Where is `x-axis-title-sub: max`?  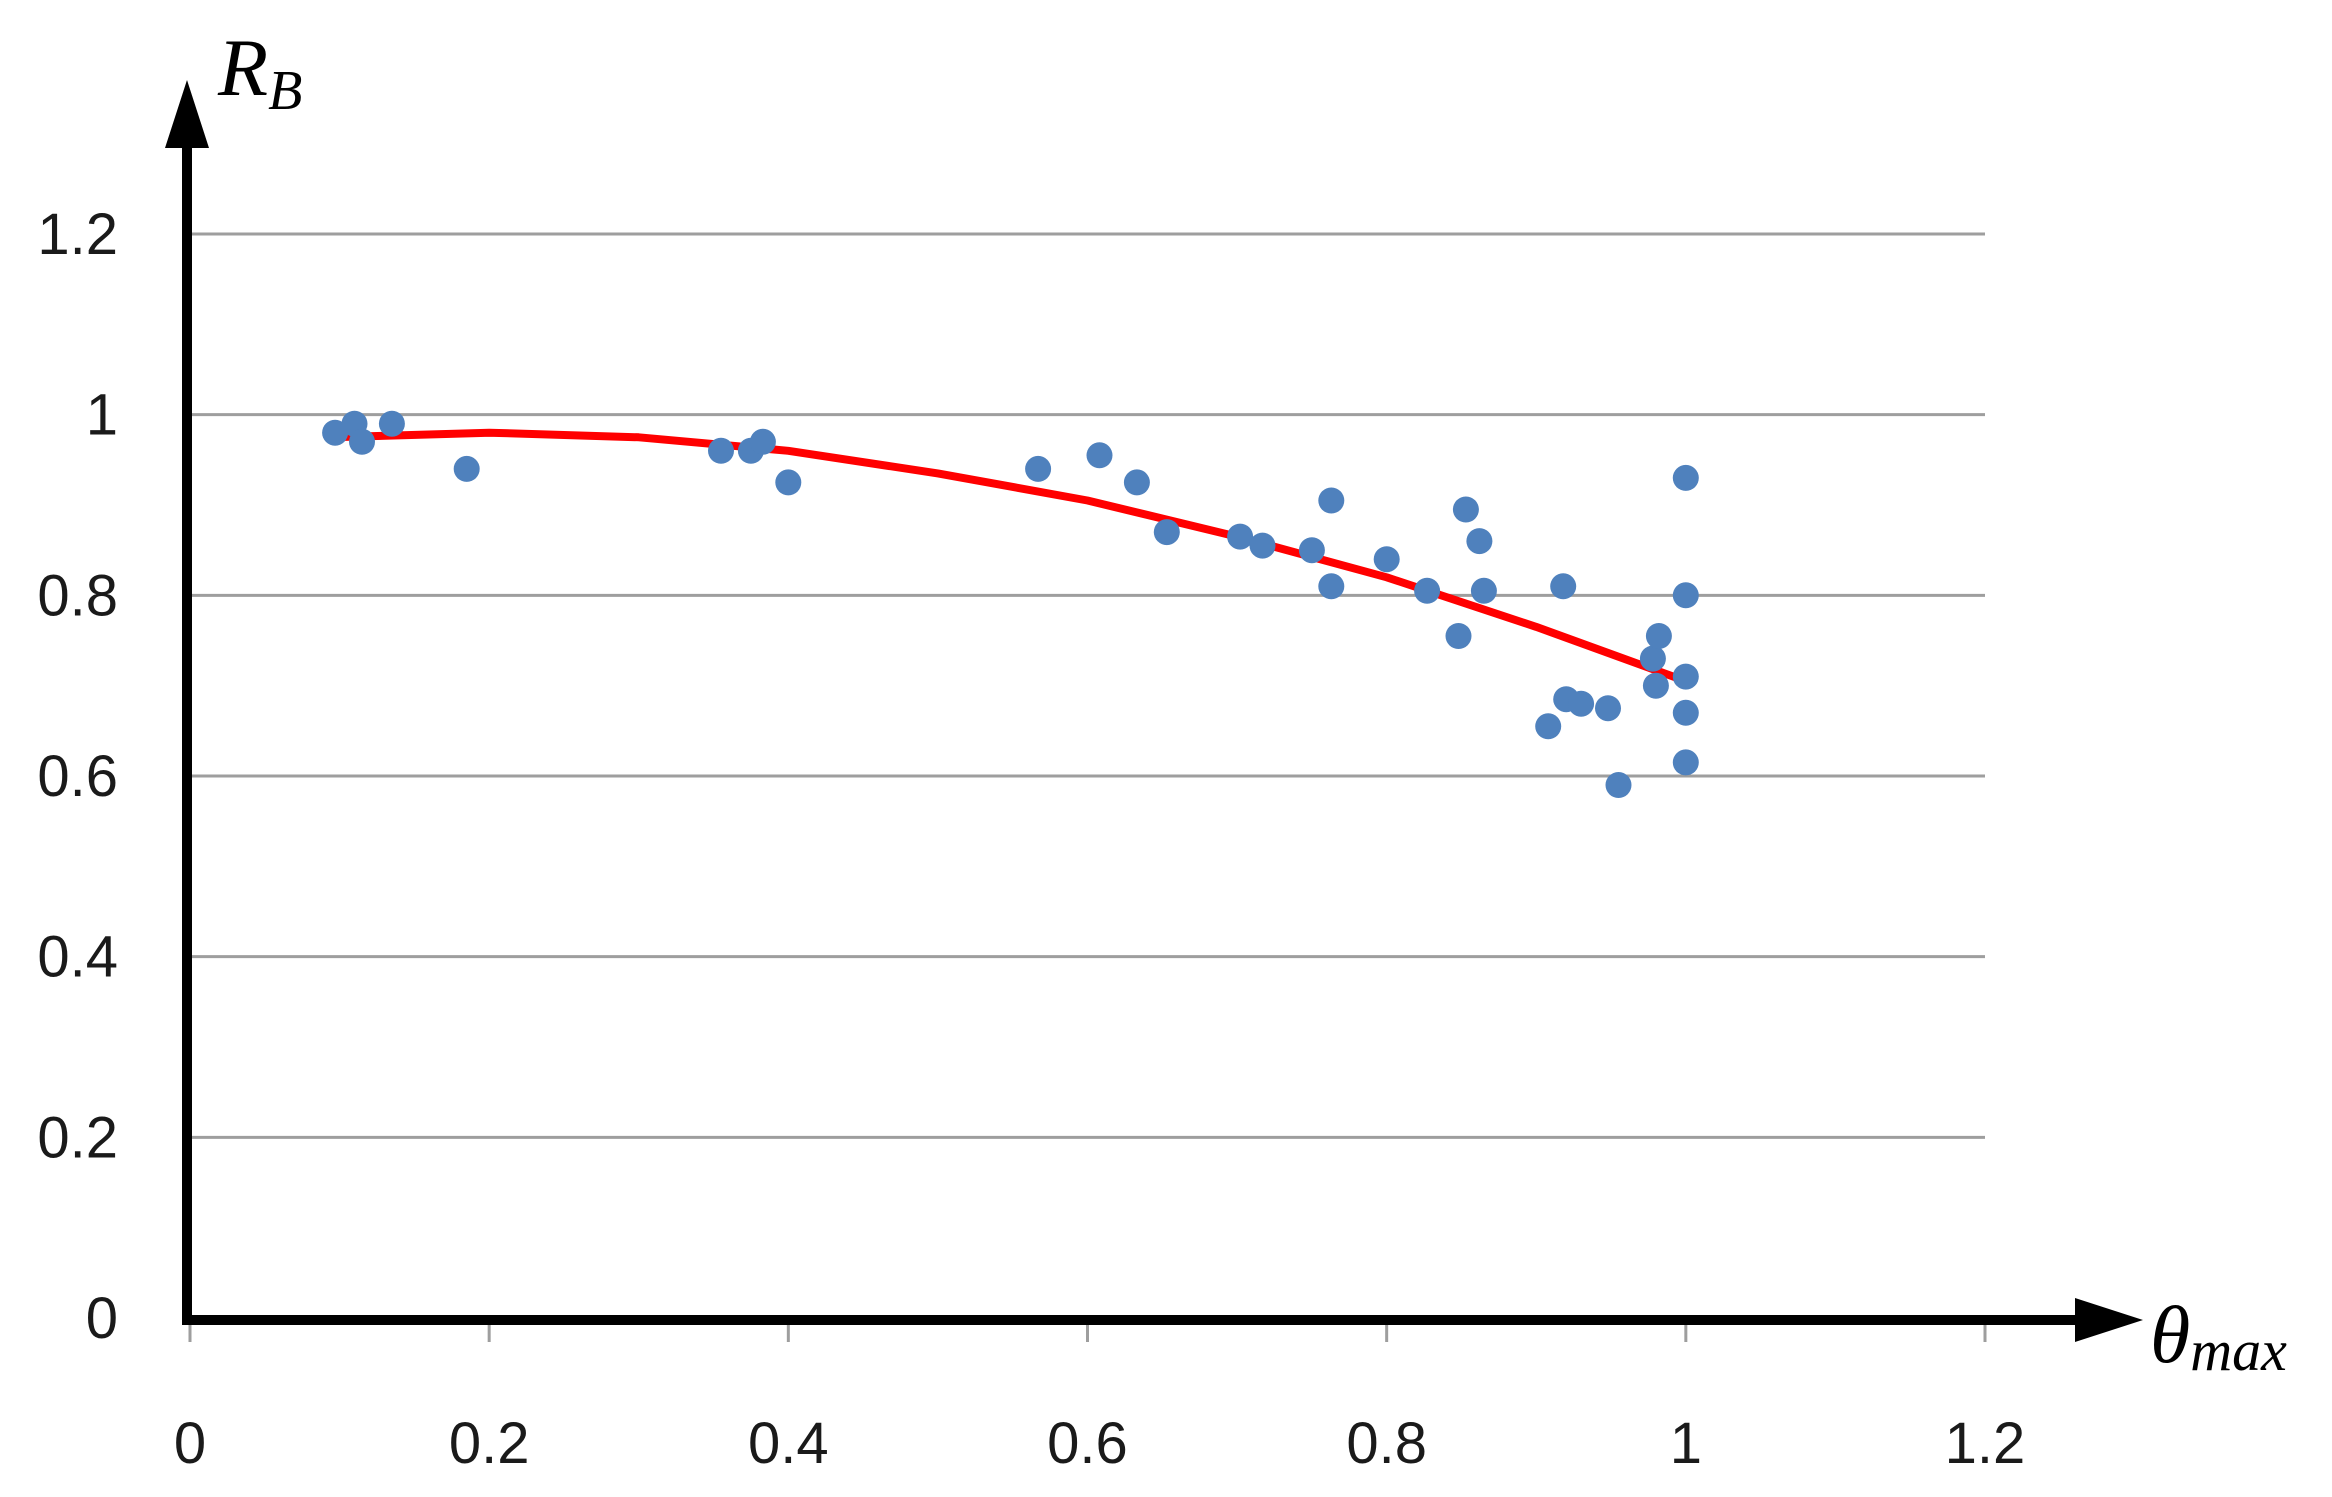
x-axis-title-sub: max is located at coordinates (2238, 1350).